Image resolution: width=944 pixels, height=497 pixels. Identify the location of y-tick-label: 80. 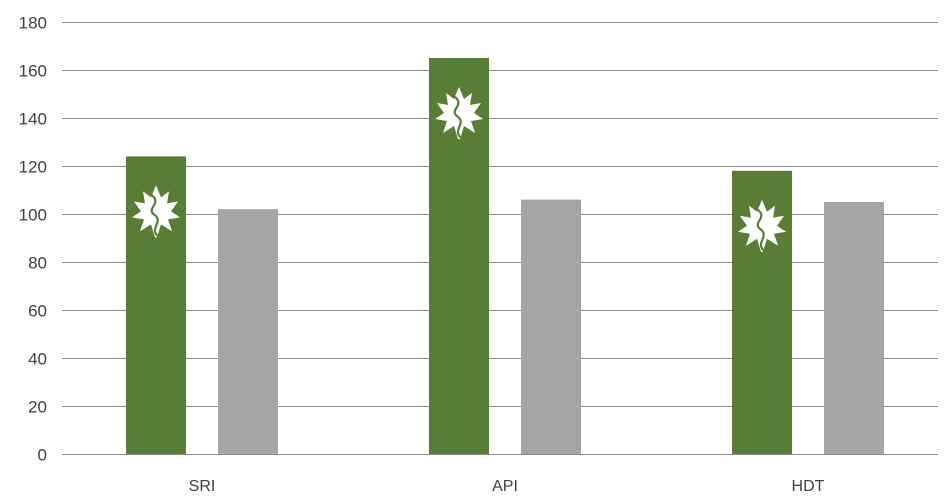
(37, 263).